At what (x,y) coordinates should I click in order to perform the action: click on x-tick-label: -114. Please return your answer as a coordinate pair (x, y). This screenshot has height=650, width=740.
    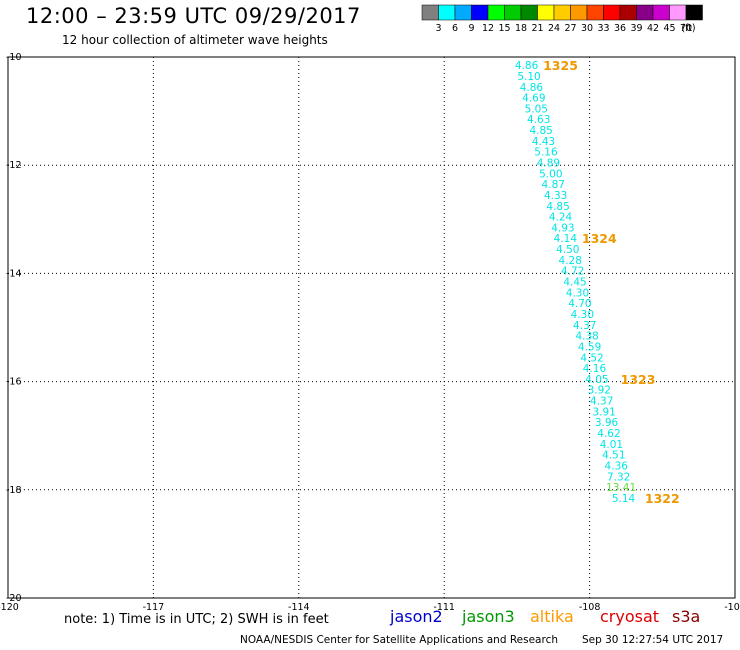
    Looking at the image, I should click on (299, 607).